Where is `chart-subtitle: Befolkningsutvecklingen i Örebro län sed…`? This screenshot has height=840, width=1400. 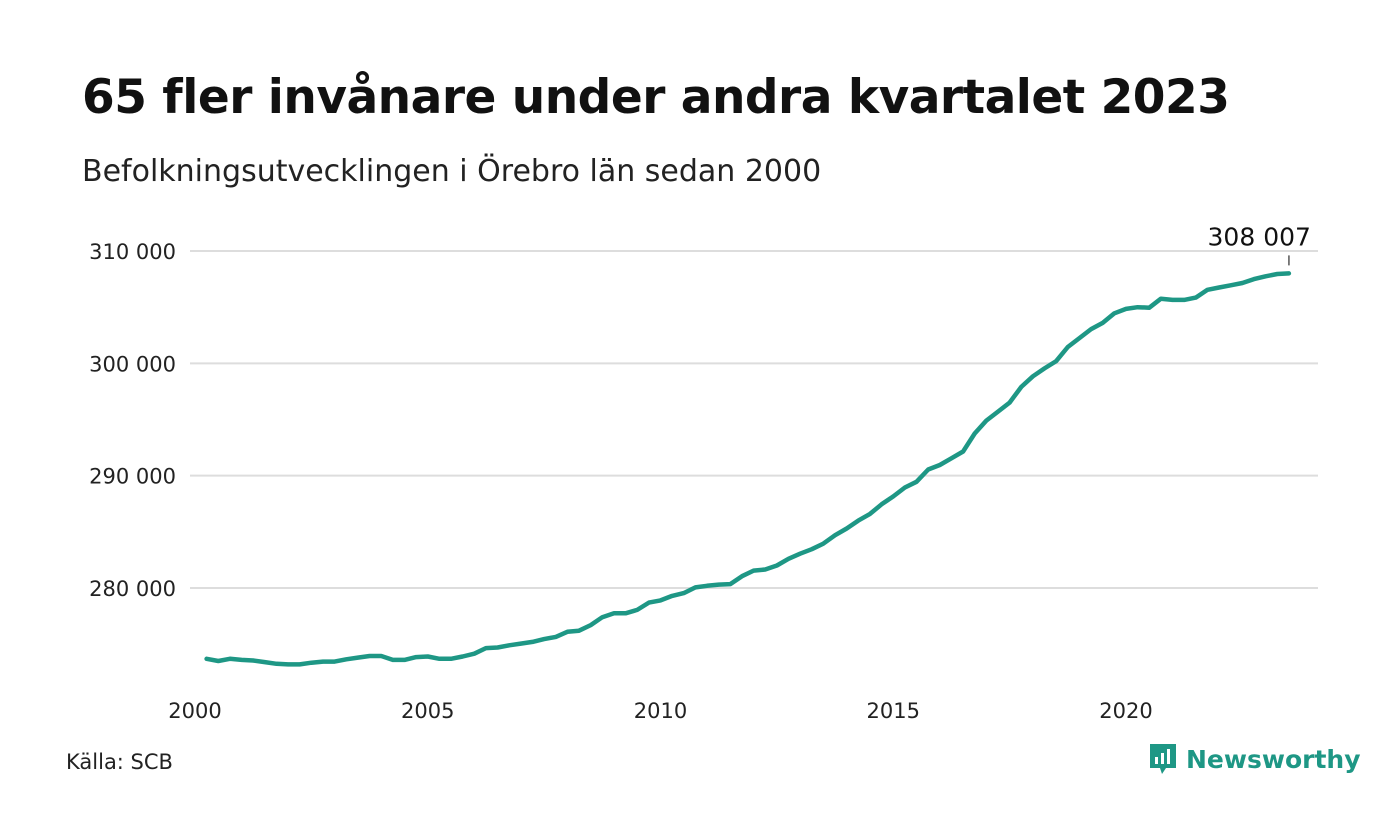
chart-subtitle: Befolkningsutvecklingen i Örebro län sed… is located at coordinates (452, 171).